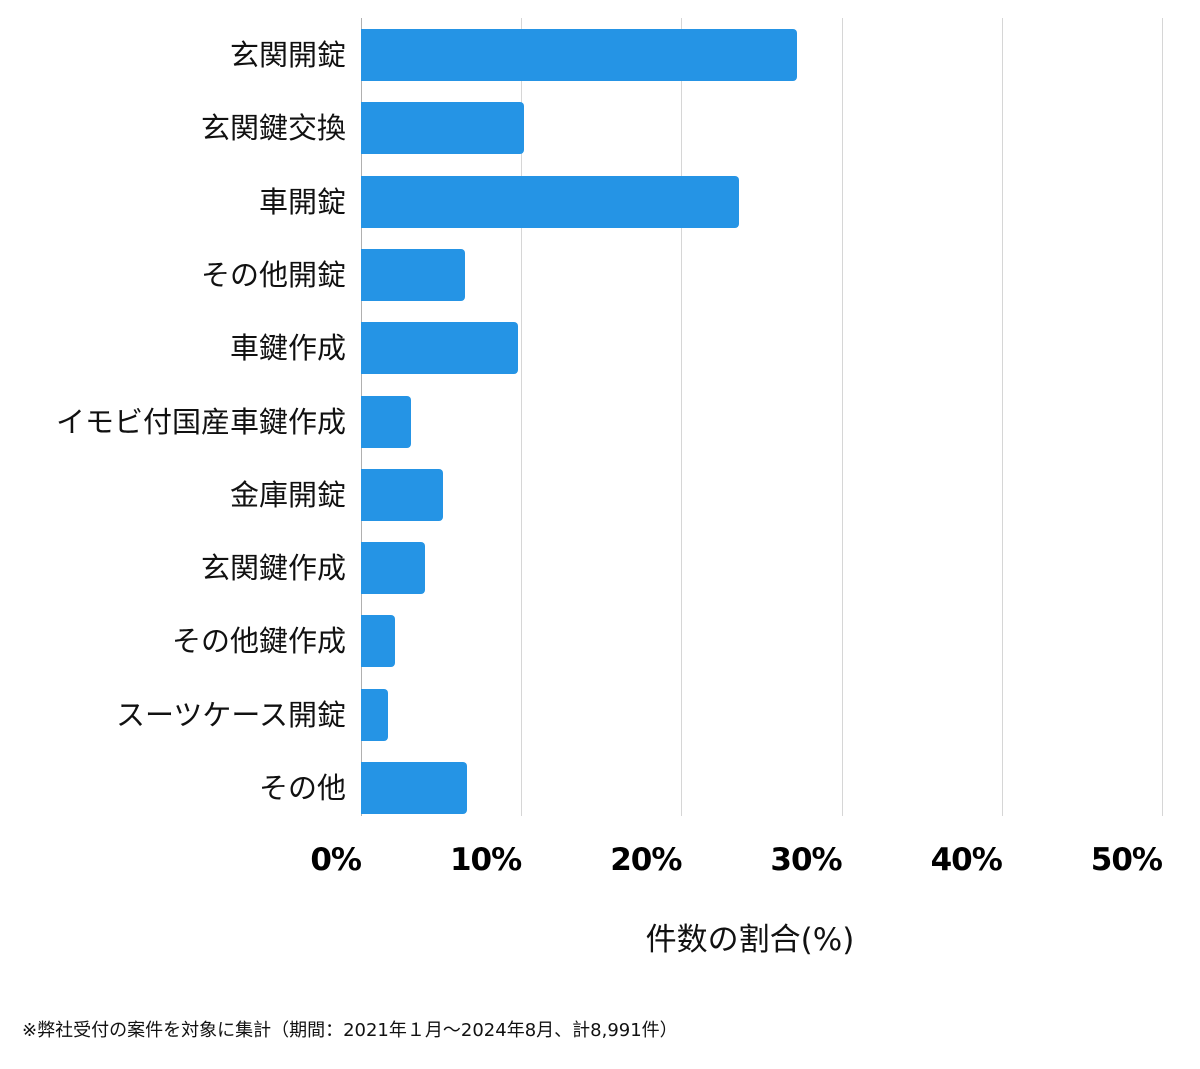 The image size is (1200, 1069). What do you see at coordinates (287, 55) in the screenshot?
I see `category-label: 玄関開錠` at bounding box center [287, 55].